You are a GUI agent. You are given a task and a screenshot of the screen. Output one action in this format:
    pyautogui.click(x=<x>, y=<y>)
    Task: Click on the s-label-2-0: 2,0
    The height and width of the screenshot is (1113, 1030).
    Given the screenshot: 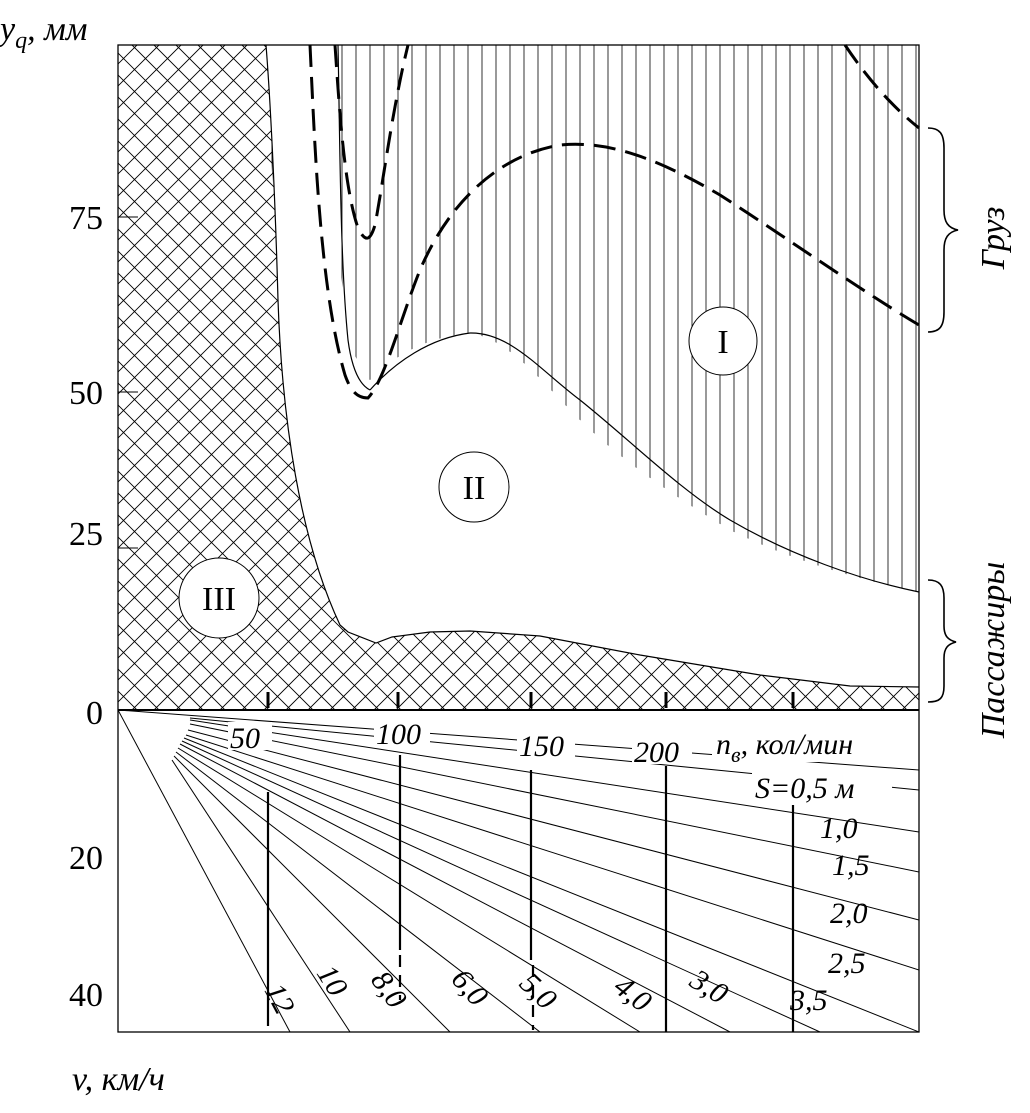 What is the action you would take?
    pyautogui.click(x=849, y=913)
    